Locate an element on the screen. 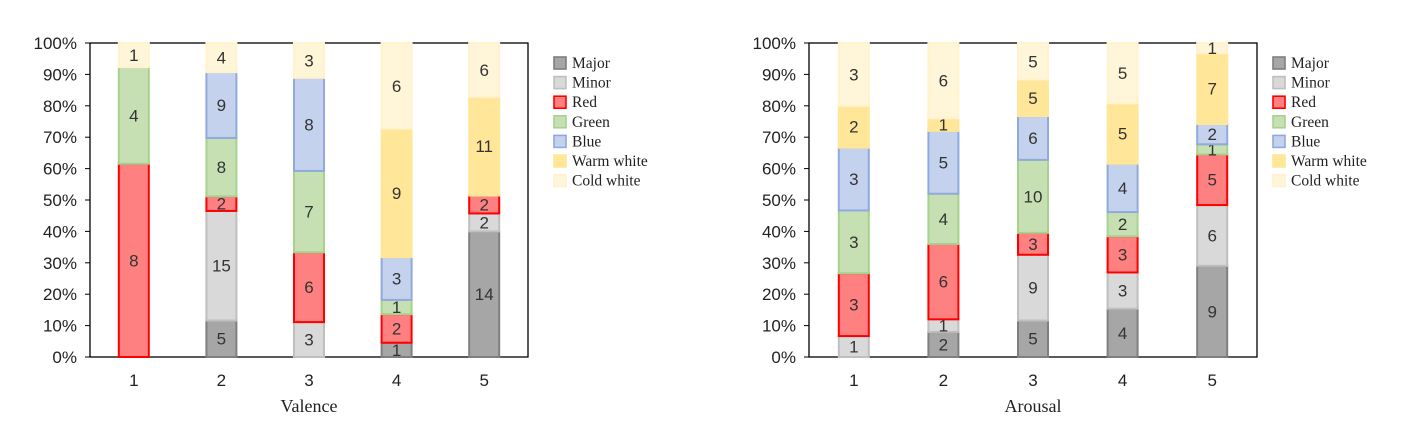 This screenshot has height=424, width=1428. y-tick-label: 80% is located at coordinates (60, 106).